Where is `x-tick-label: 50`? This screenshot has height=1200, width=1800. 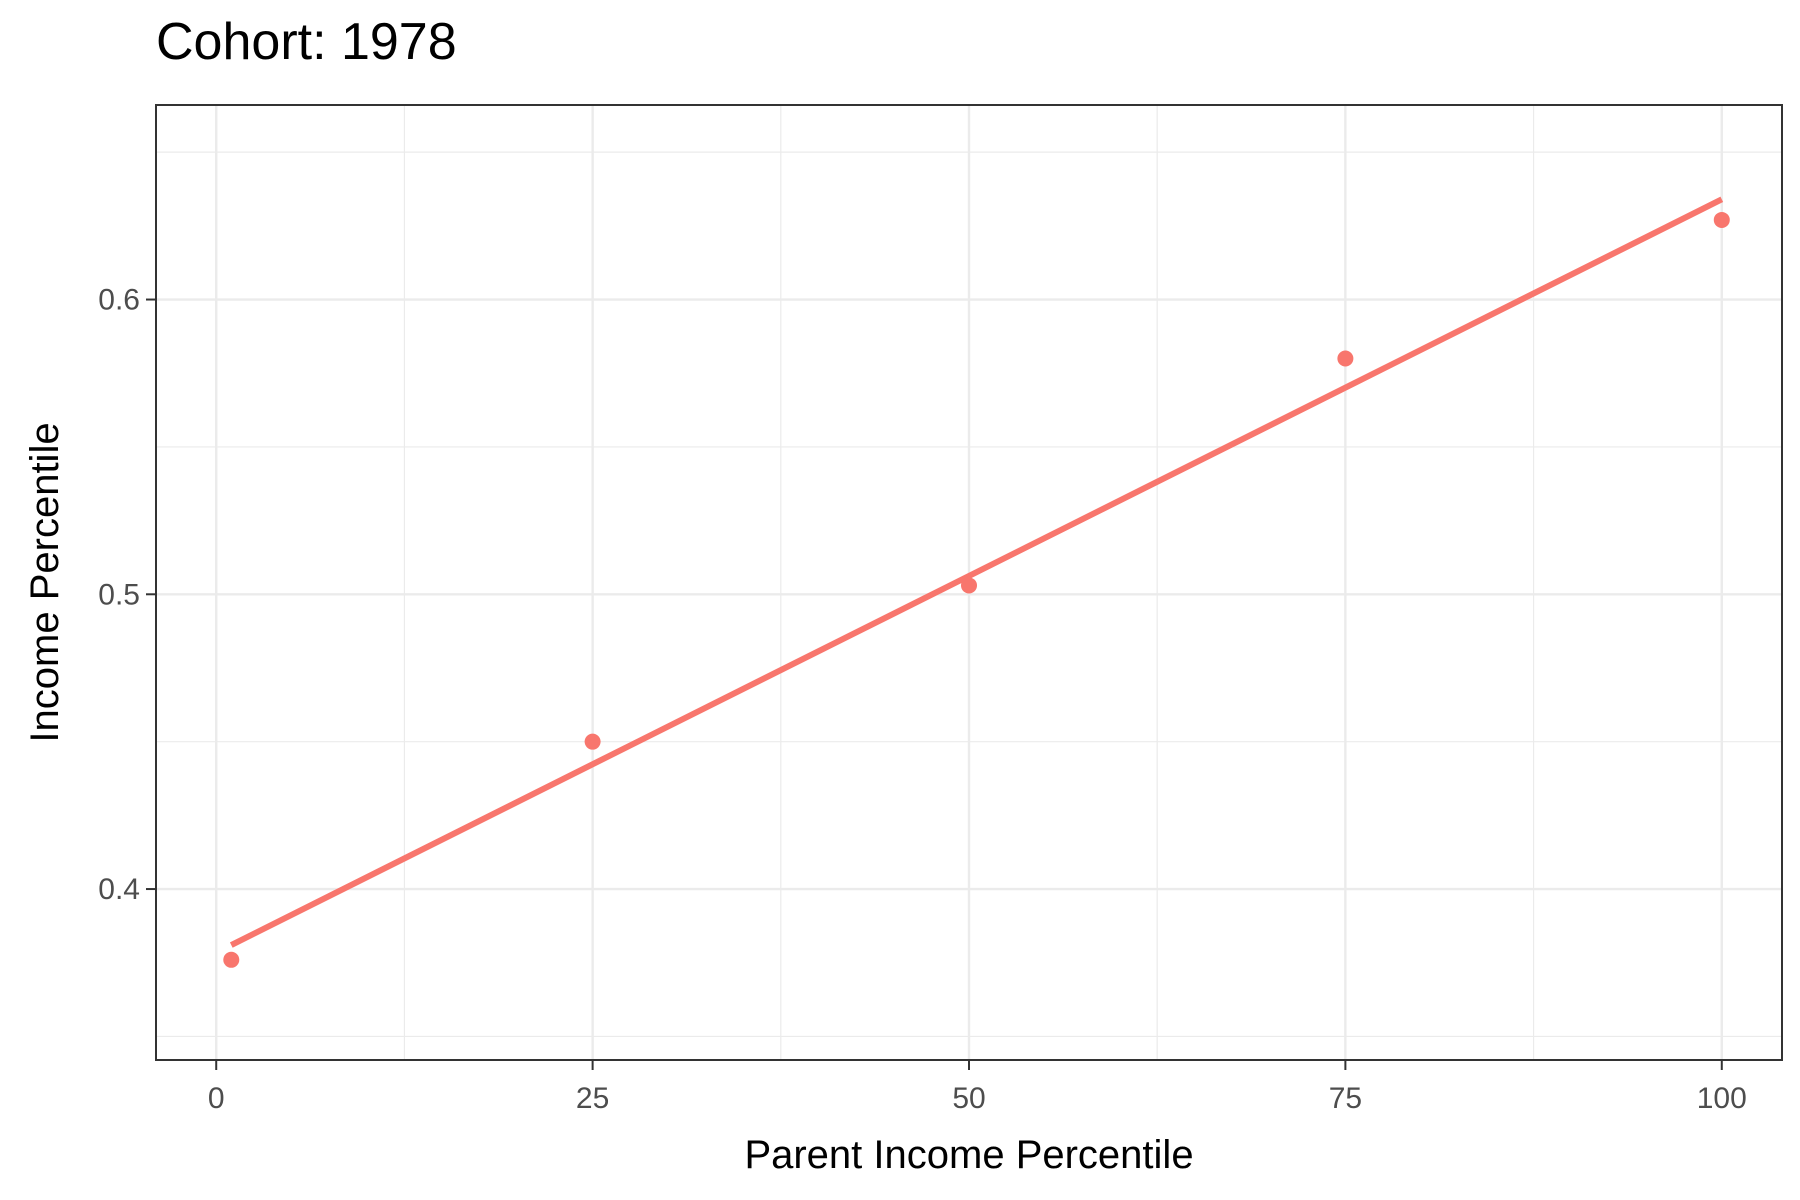
x-tick-label: 50 is located at coordinates (968, 1098).